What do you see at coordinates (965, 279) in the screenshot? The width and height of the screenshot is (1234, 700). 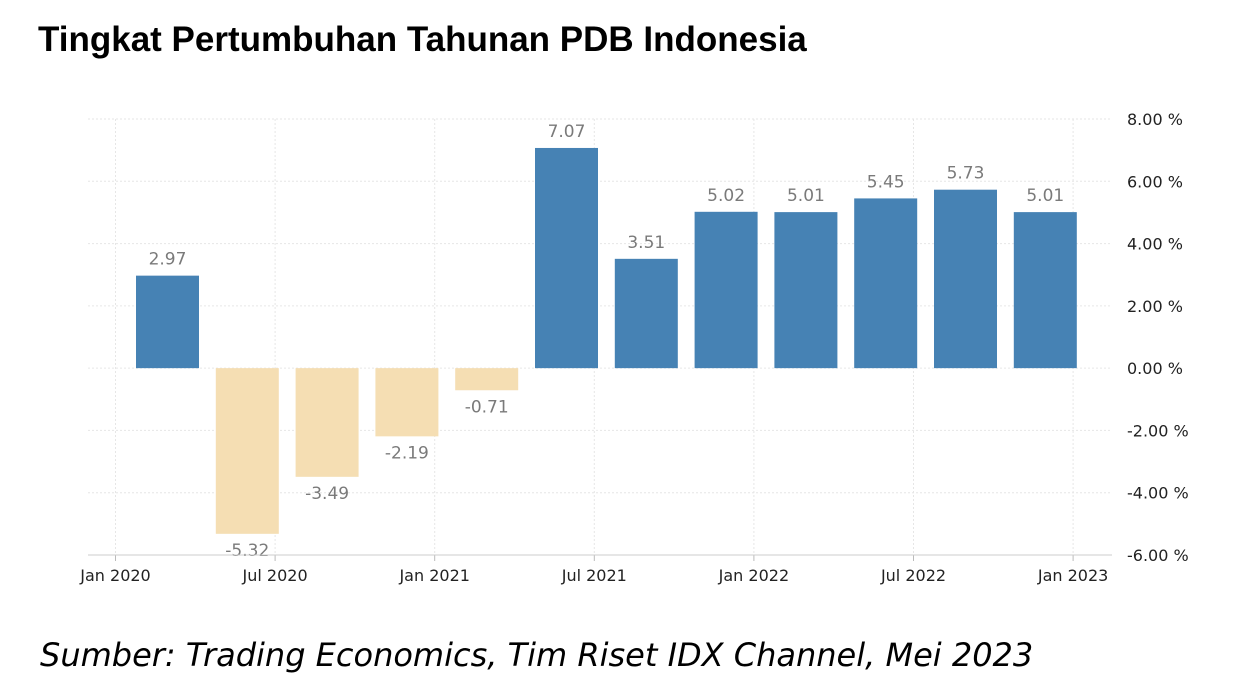 I see `bar-jul-2022` at bounding box center [965, 279].